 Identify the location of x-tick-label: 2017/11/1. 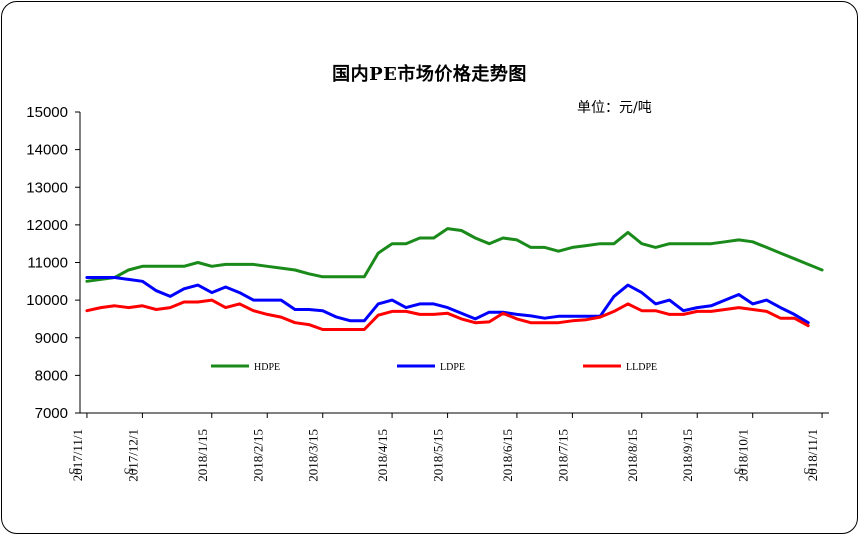
(77, 455).